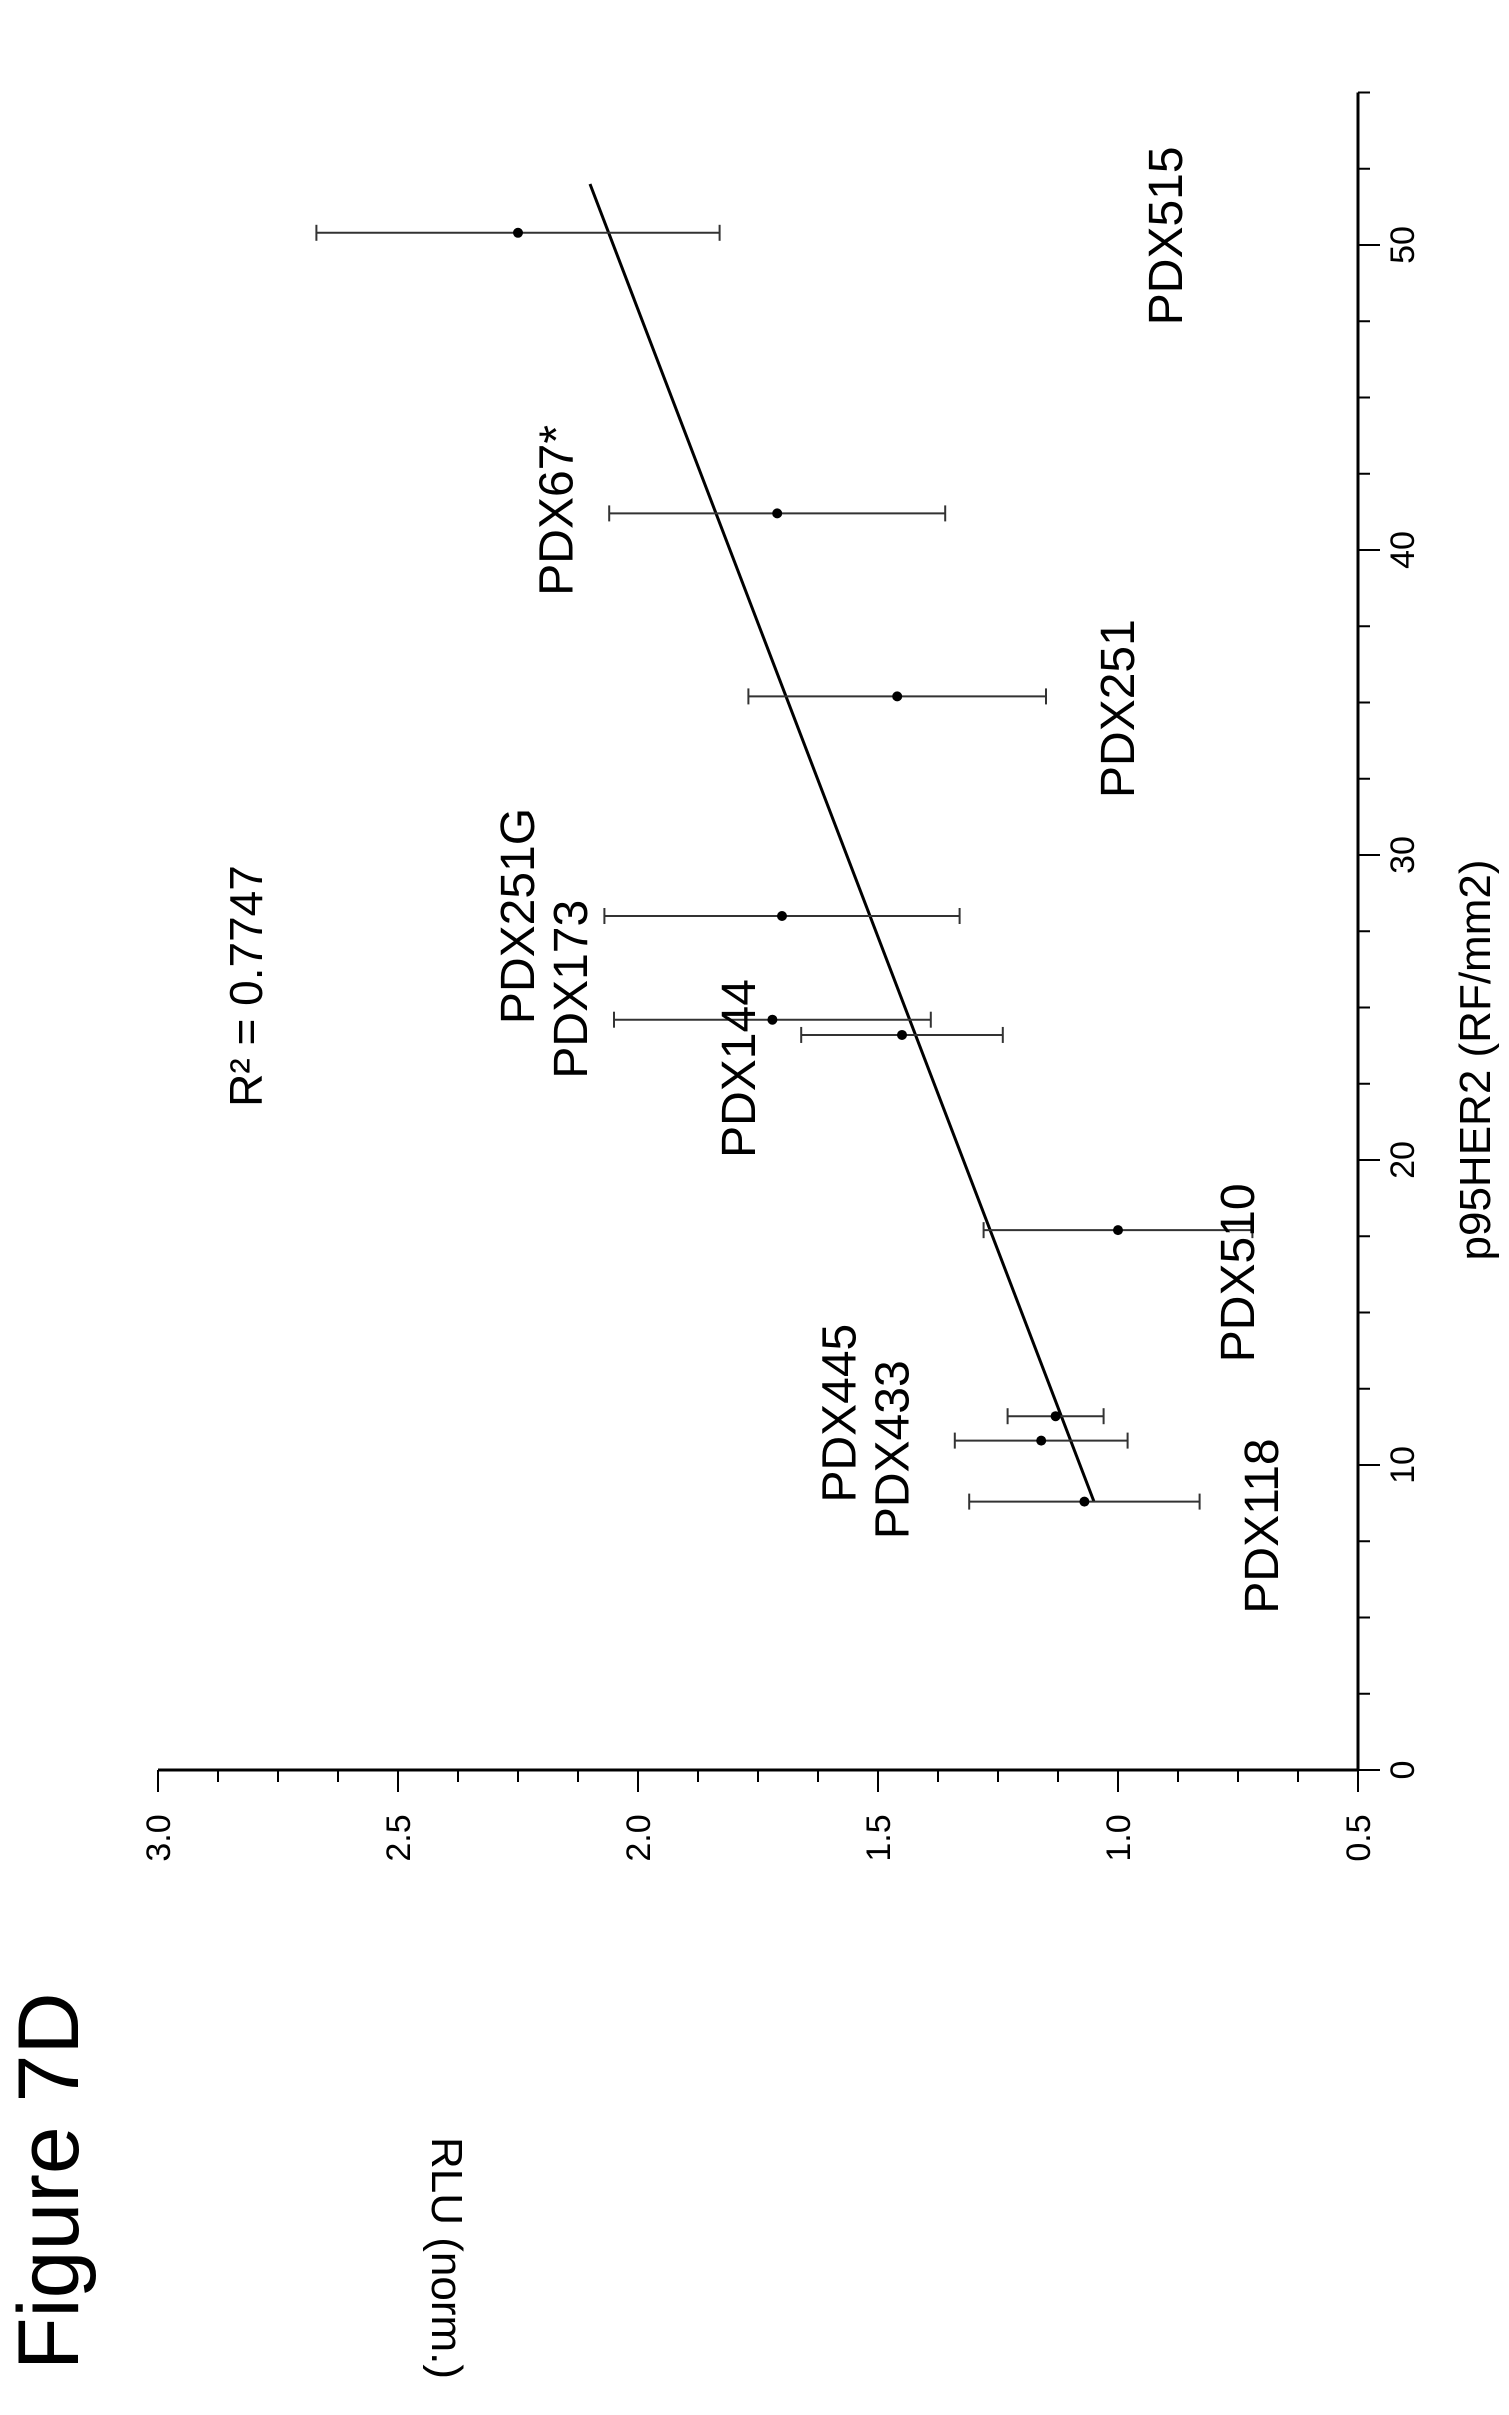 Image resolution: width=1509 pixels, height=2415 pixels. Describe the element at coordinates (1403, 1160) in the screenshot. I see `x-tick-label: 20` at that location.